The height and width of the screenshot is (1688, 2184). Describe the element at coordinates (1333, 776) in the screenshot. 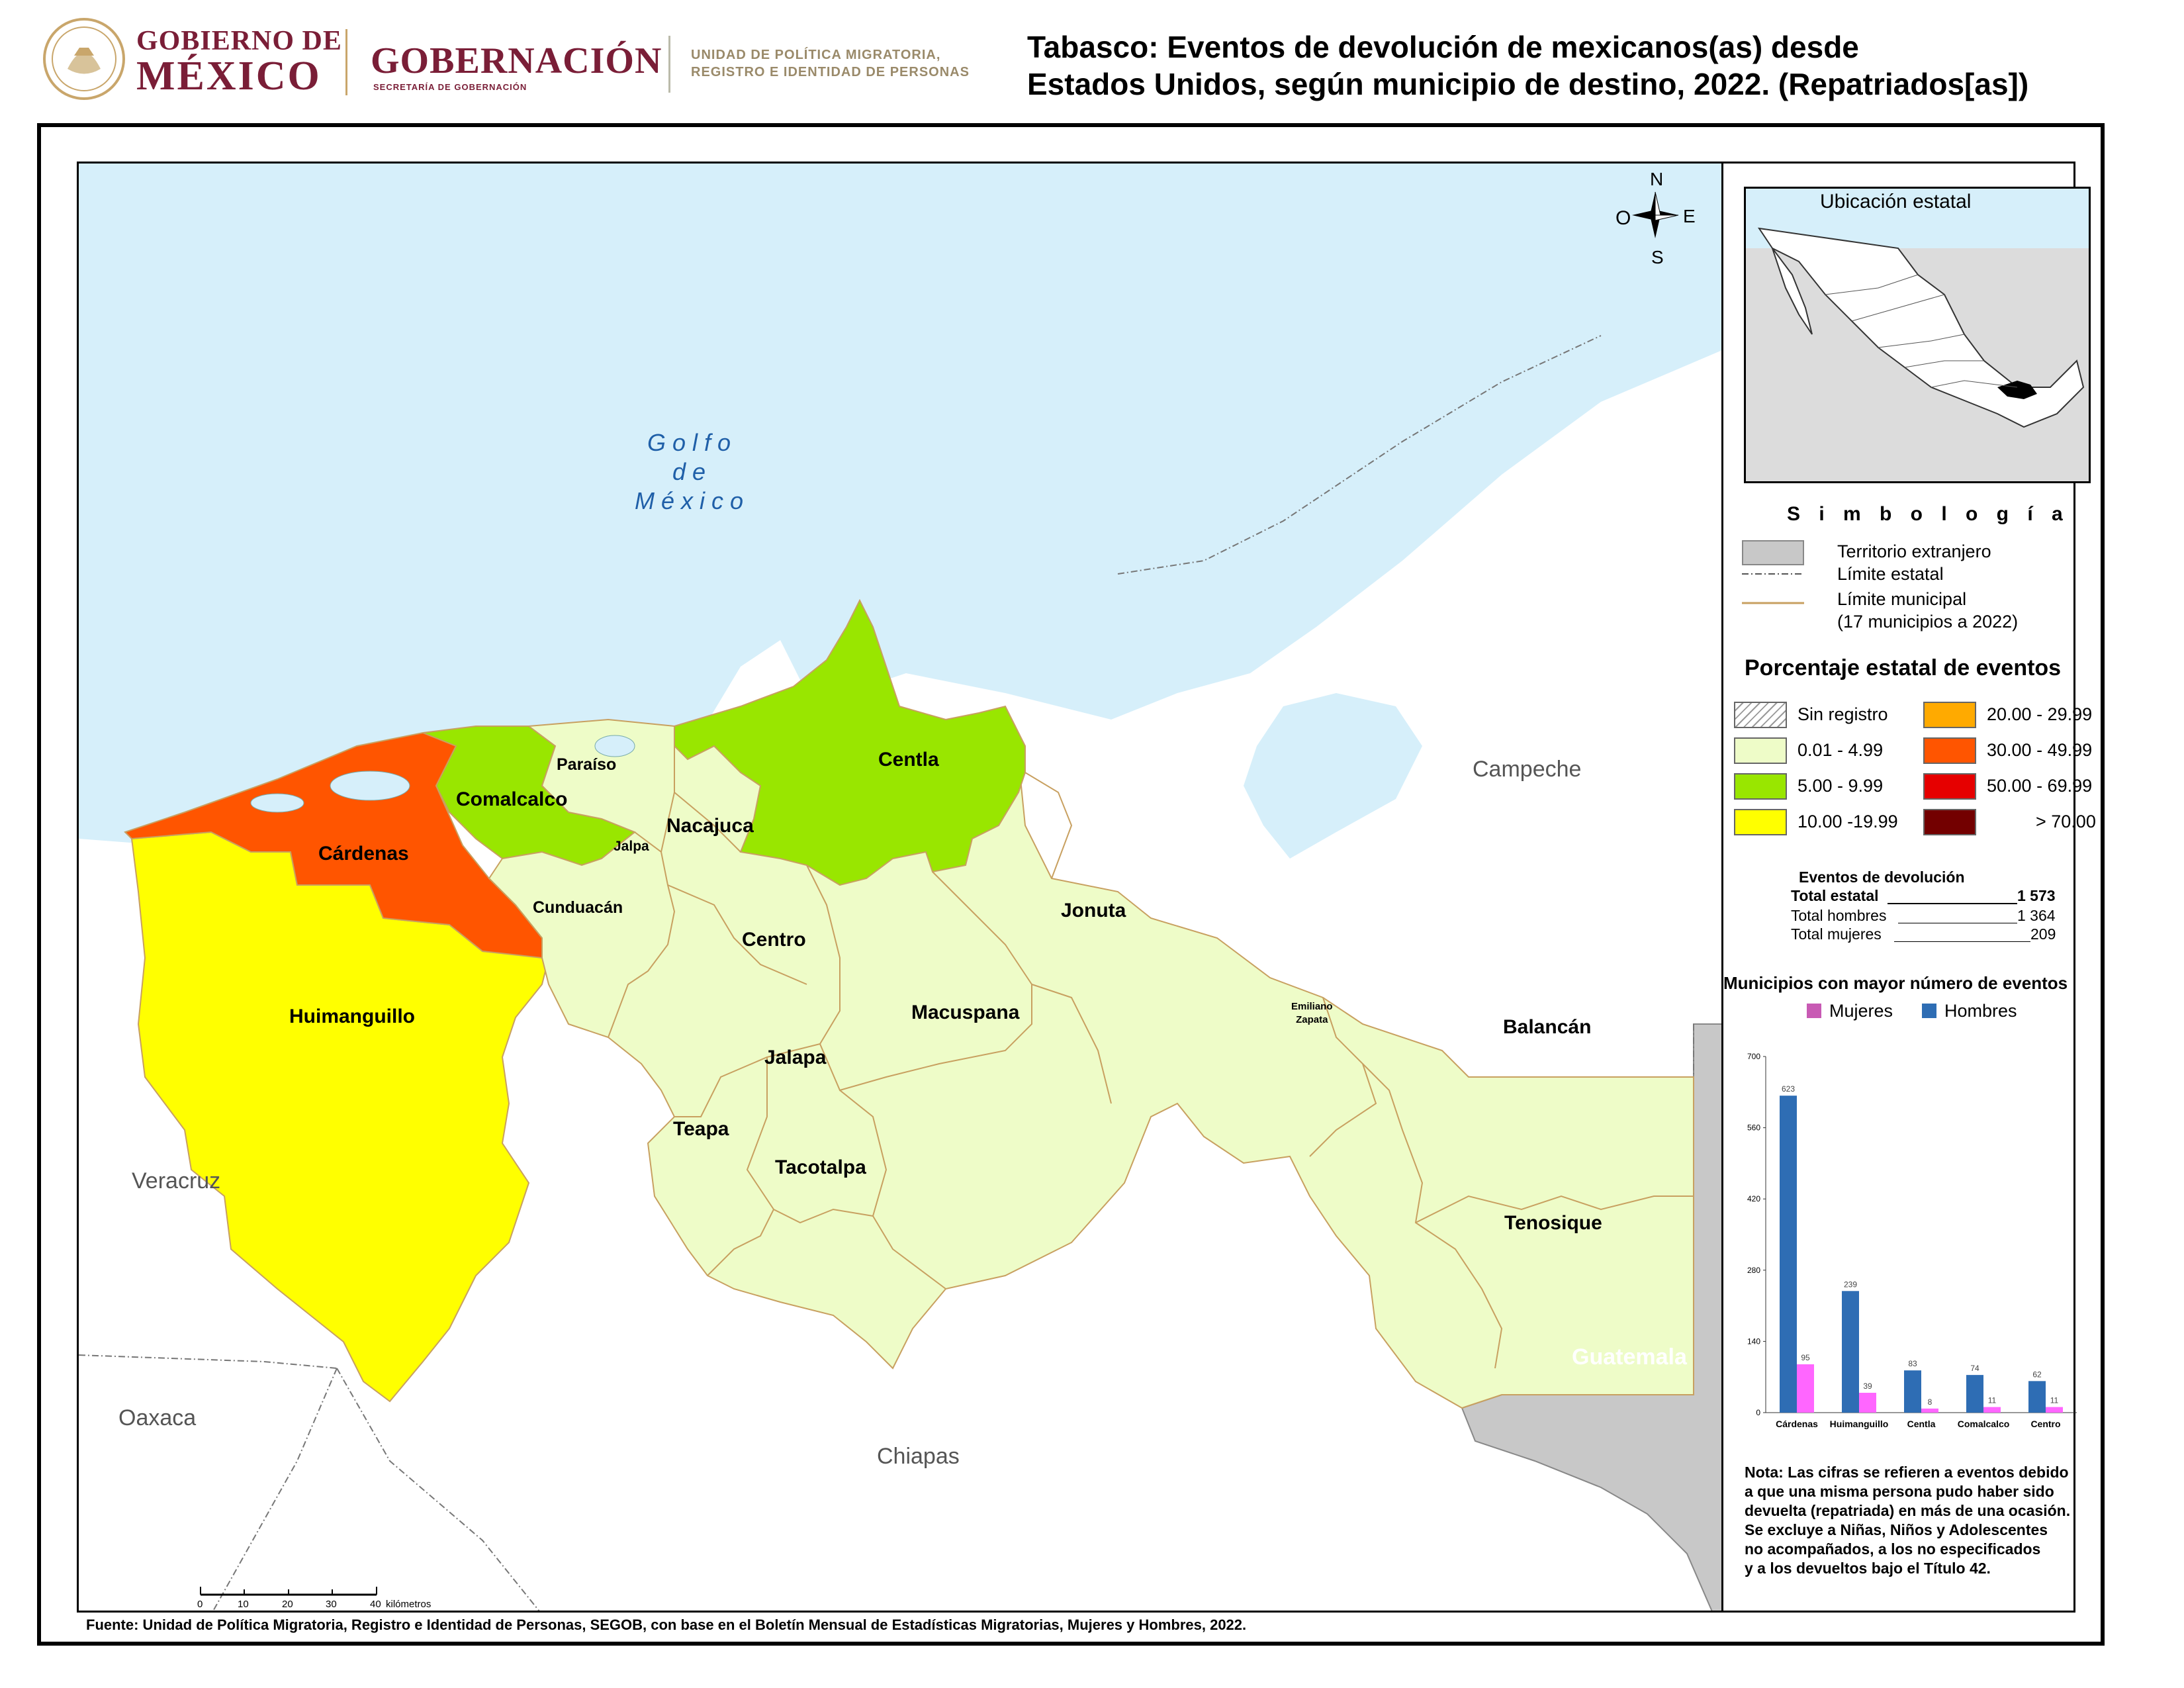

I see `laguna-de-terminos` at that location.